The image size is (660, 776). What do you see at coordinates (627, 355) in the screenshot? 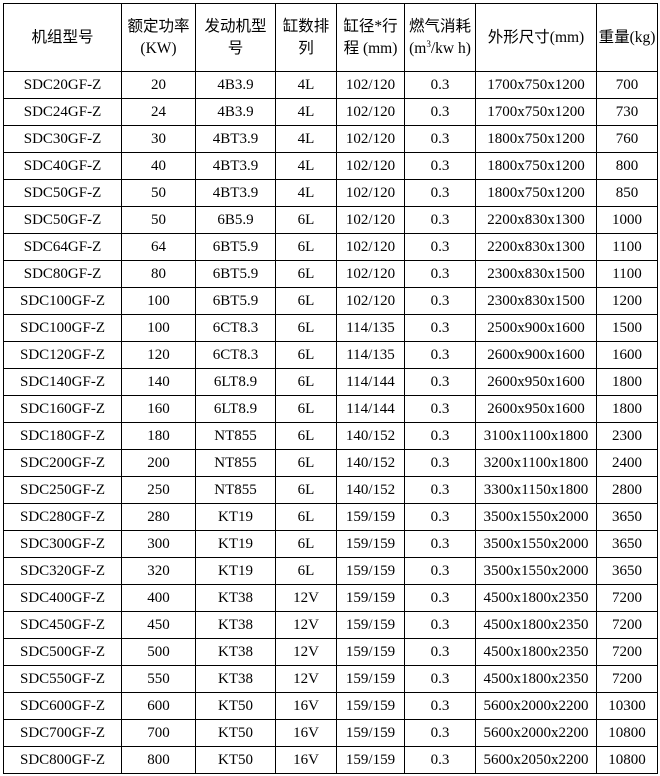
I see `cell-weight: 1600` at bounding box center [627, 355].